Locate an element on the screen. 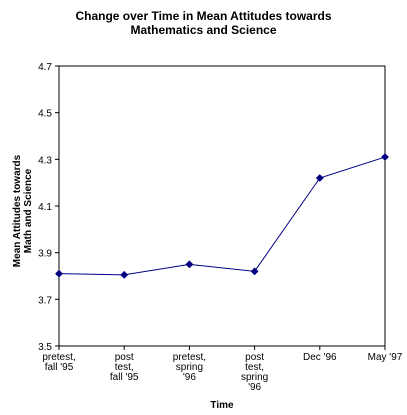  x-tick-label: pretest, spring '96 is located at coordinates (189, 367).